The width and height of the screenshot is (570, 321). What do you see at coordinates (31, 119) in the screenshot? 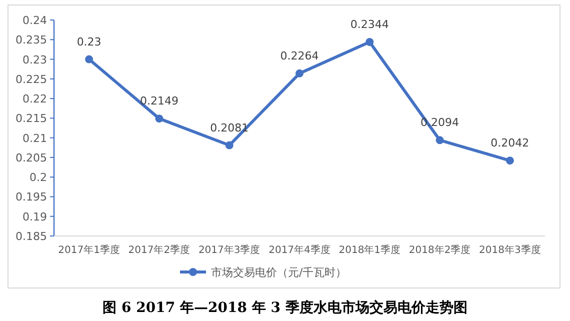
I see `y-tick-label: 0.215` at bounding box center [31, 119].